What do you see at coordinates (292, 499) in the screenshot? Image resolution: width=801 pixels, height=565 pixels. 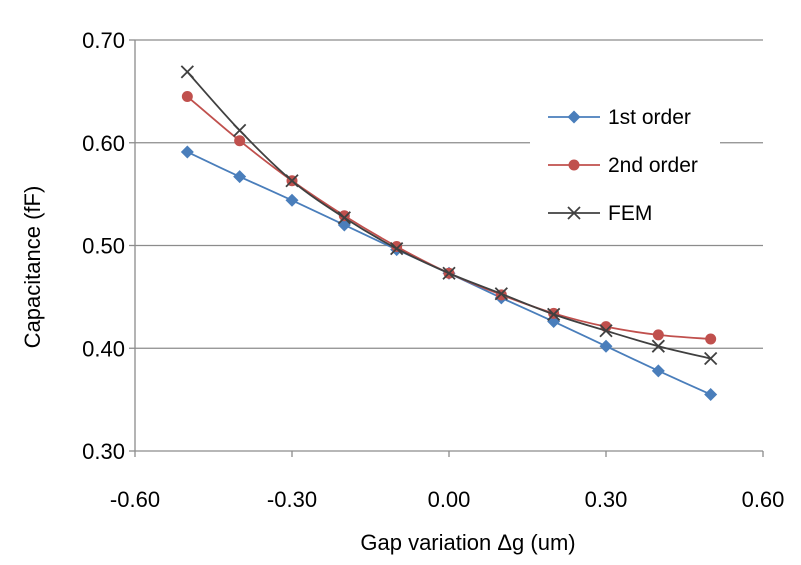 I see `x-tick-label: -0.30` at bounding box center [292, 499].